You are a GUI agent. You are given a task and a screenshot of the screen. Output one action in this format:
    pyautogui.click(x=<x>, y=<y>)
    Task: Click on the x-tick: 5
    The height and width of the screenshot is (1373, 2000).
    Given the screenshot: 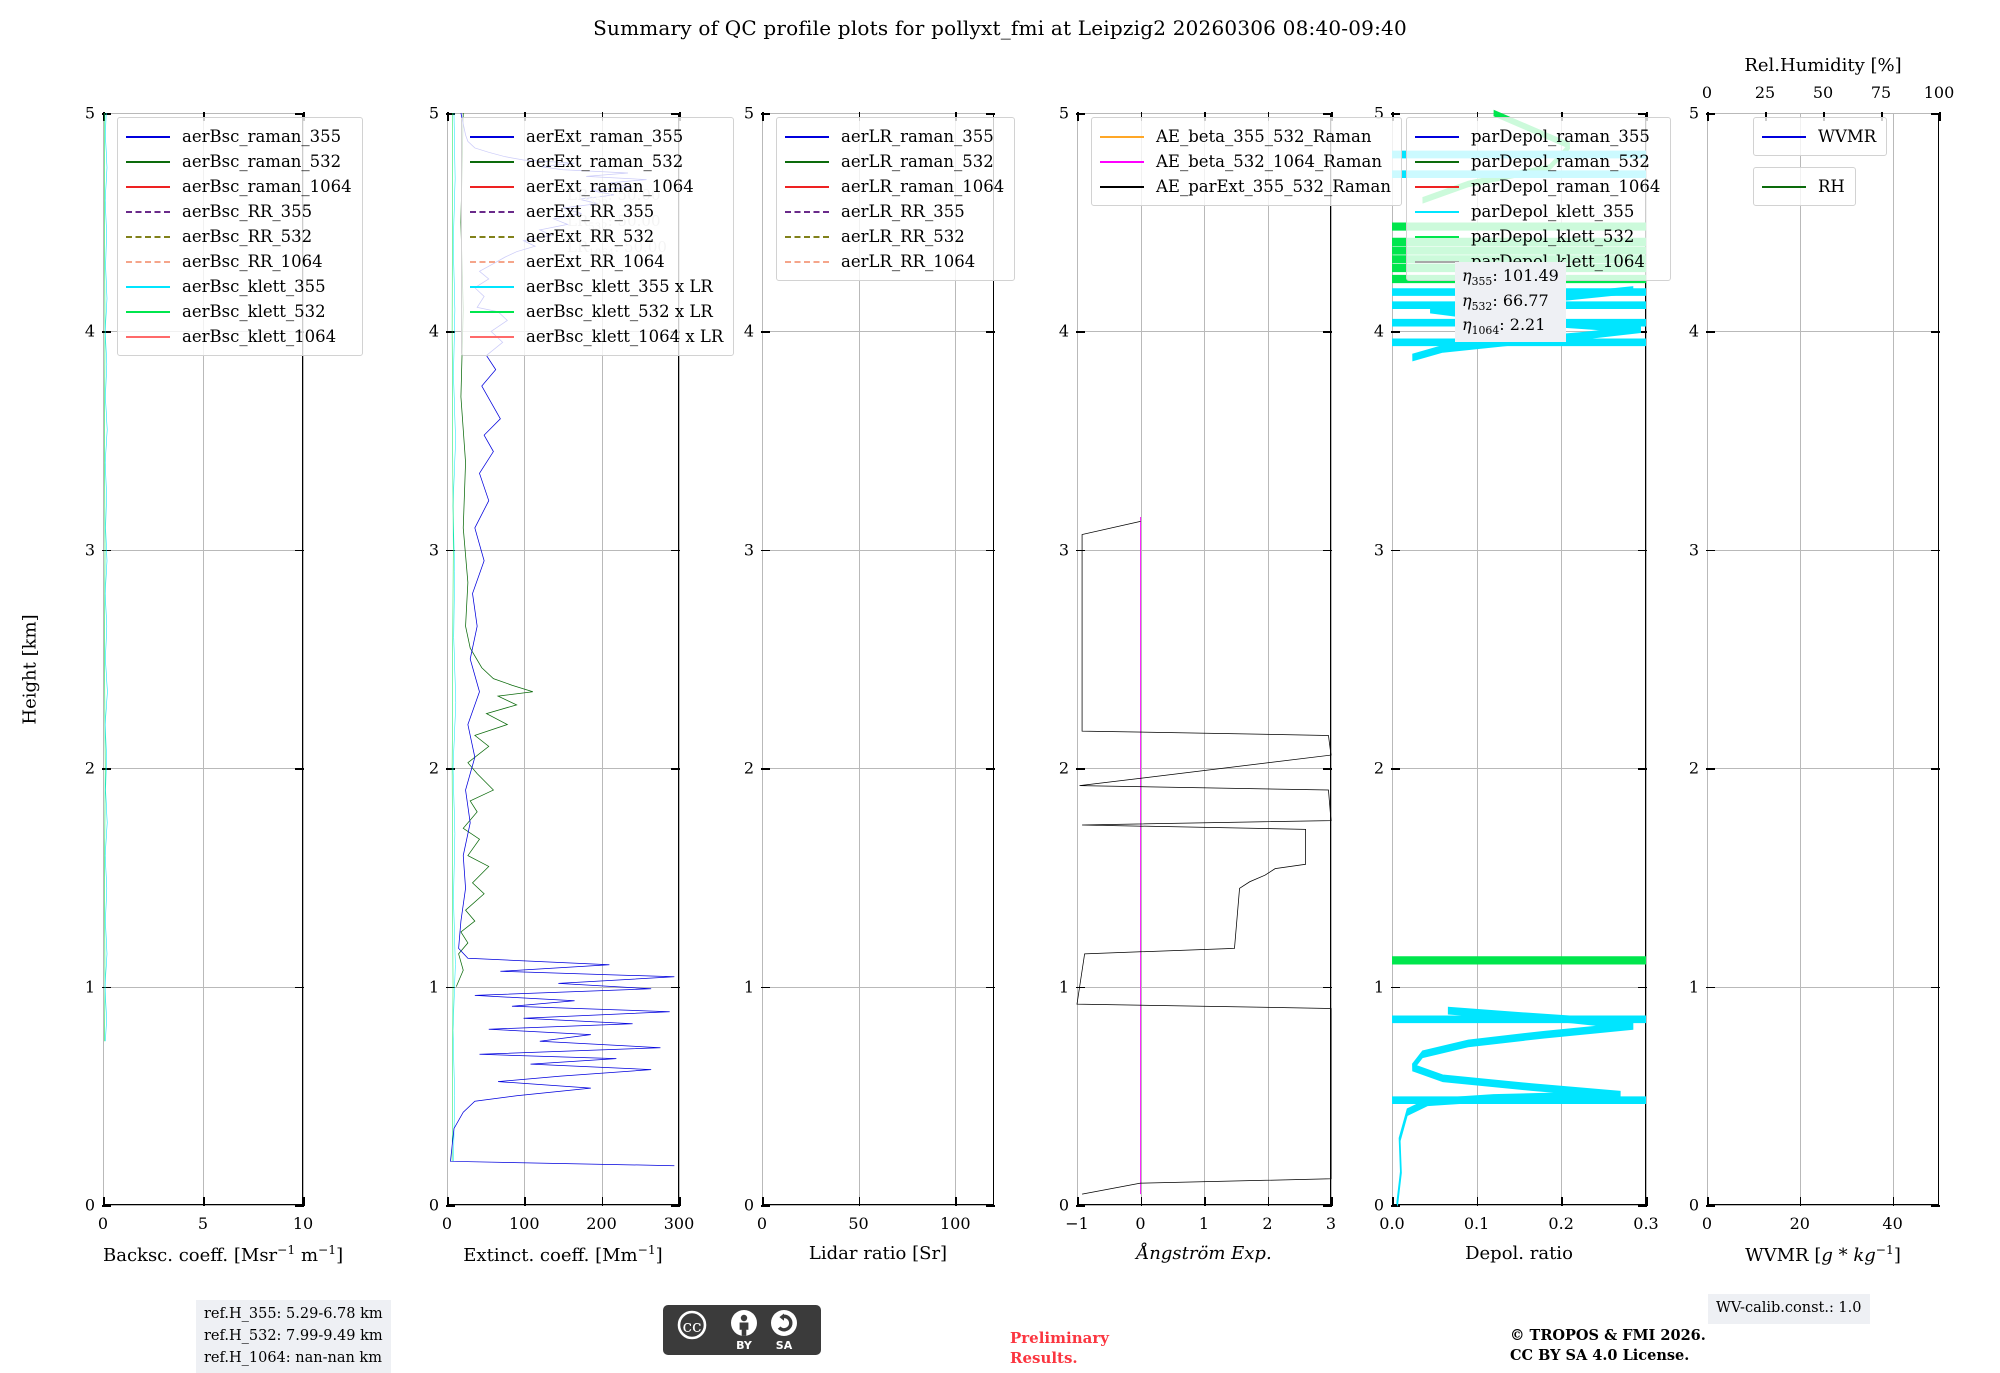 What is the action you would take?
    pyautogui.click(x=203, y=1223)
    